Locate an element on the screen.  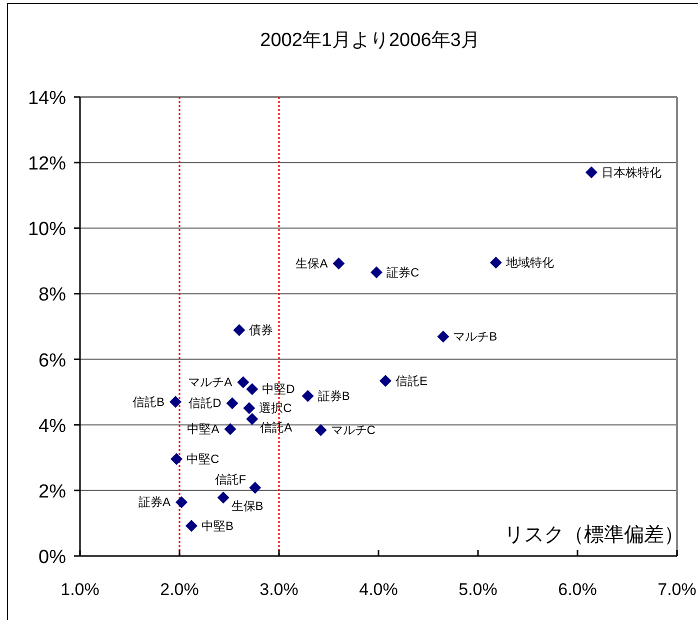
series-label: 信託F is located at coordinates (230, 479).